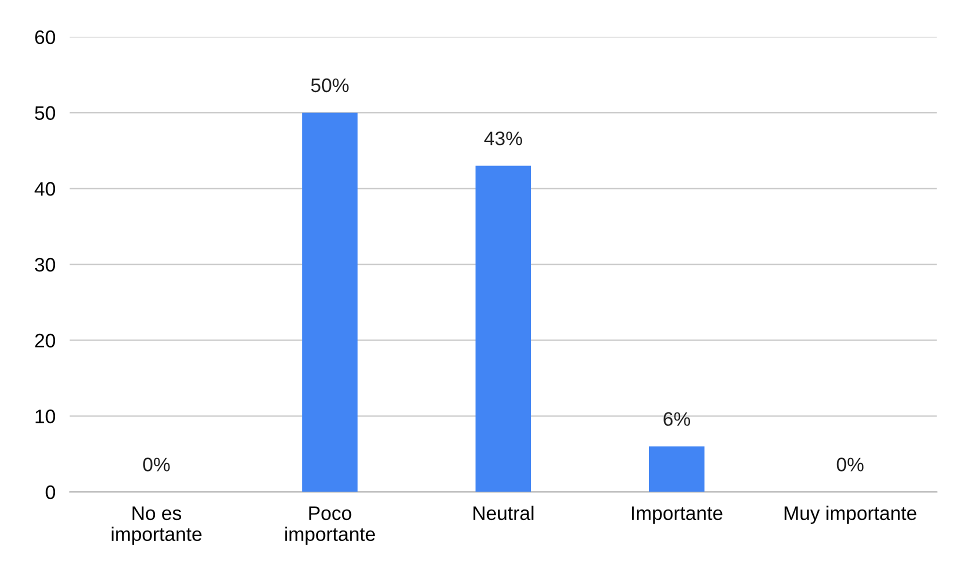 This screenshot has height=576, width=955. I want to click on y-tick-label: 0, so click(51, 492).